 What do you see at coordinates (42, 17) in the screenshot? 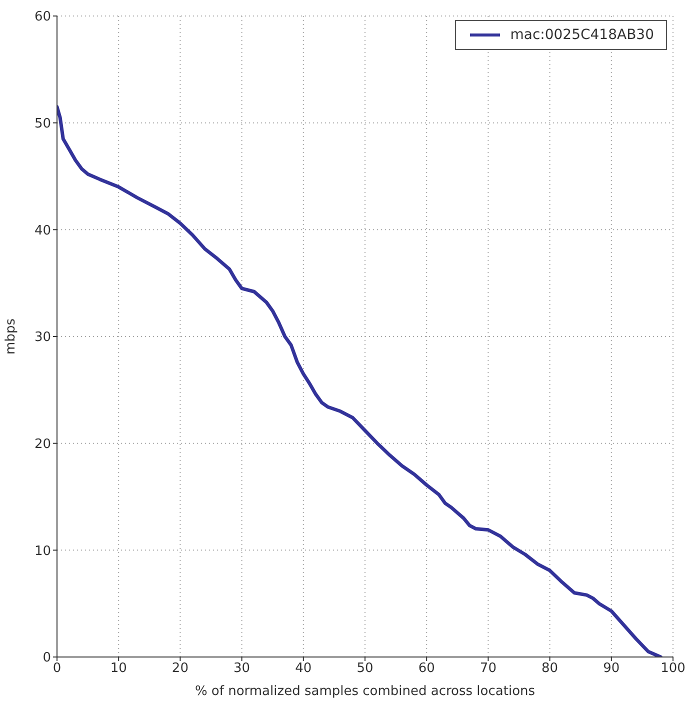
I see `y-tick-label: 60` at bounding box center [42, 17].